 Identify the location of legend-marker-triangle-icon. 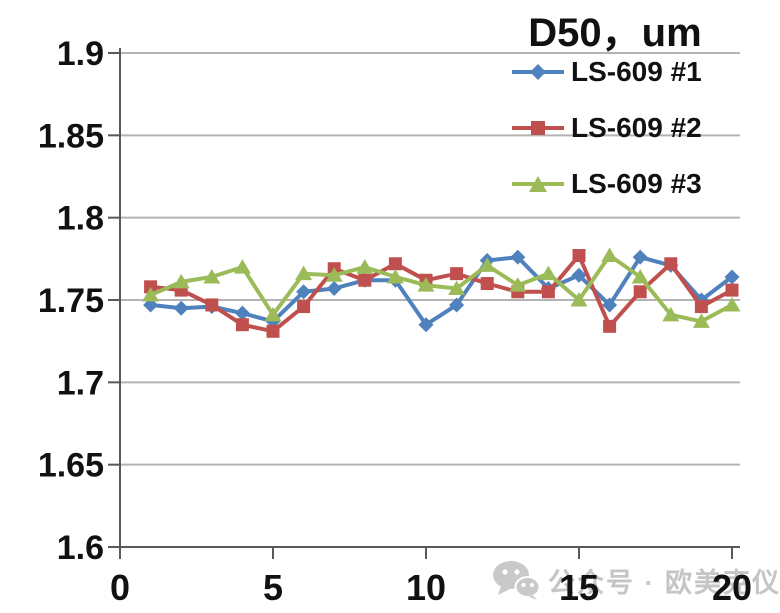
(538, 184).